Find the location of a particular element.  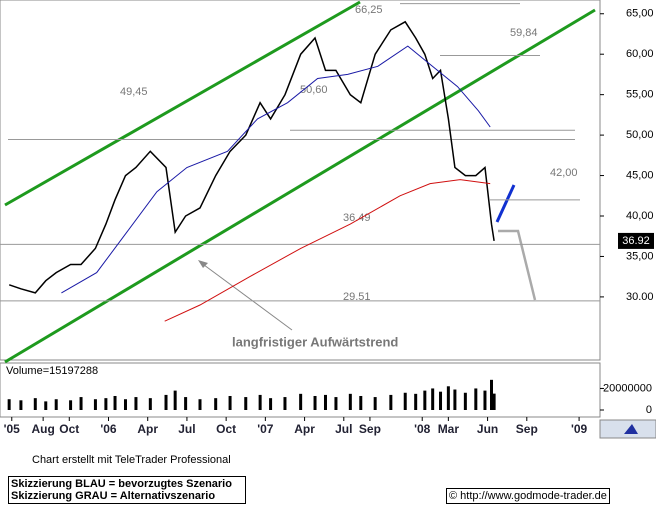

last-price-box is located at coordinates (636, 240).